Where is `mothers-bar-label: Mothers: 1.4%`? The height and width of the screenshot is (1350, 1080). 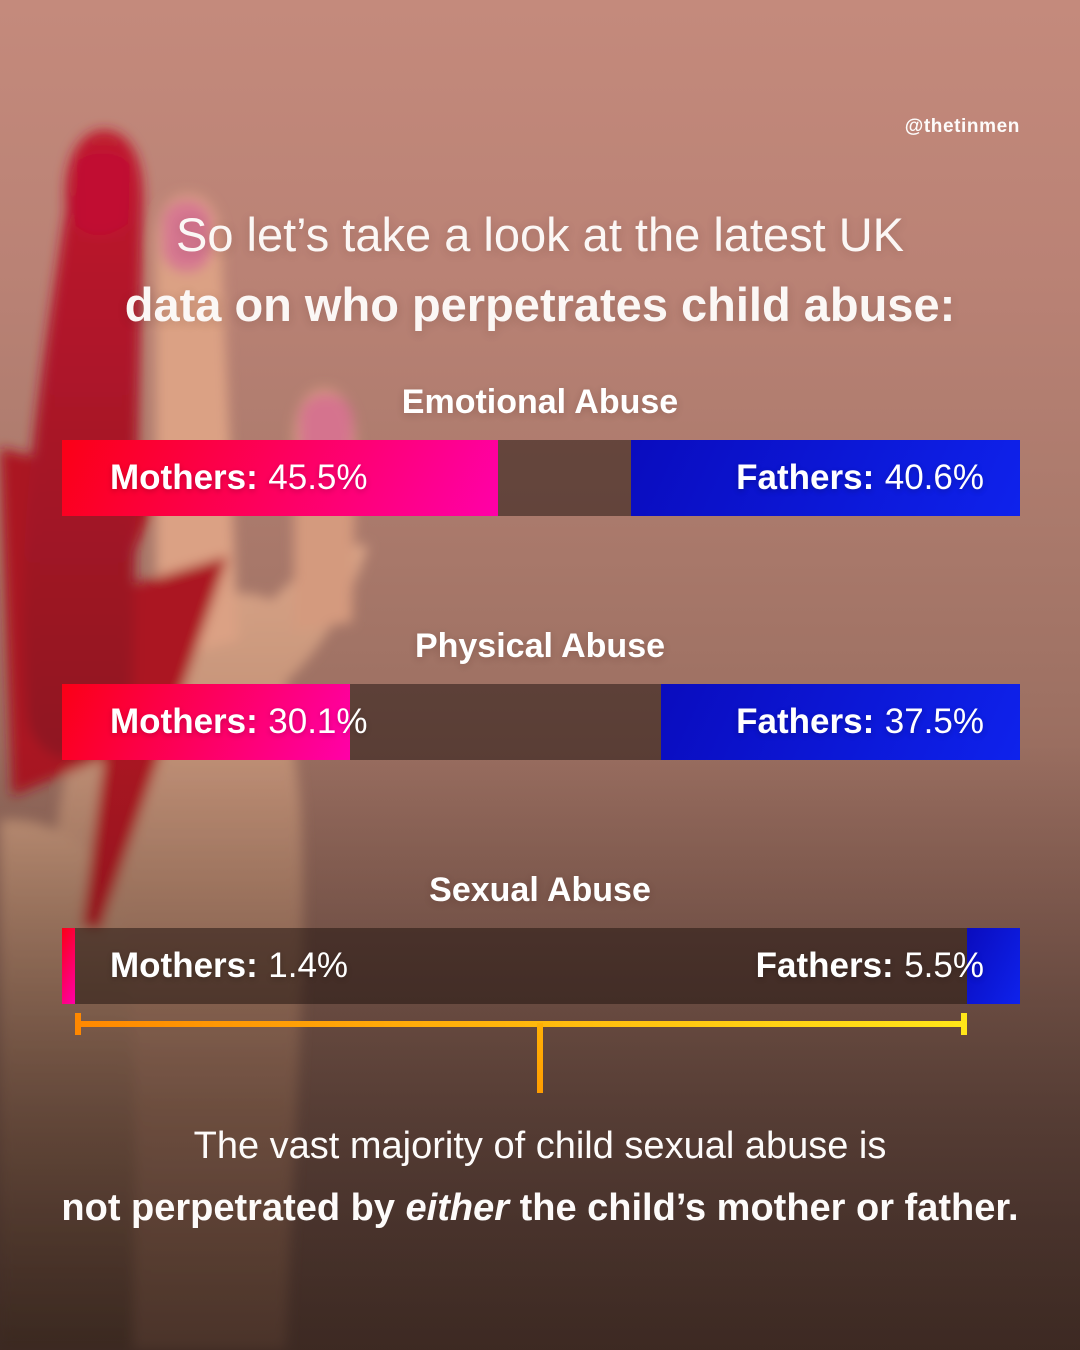
mothers-bar-label: Mothers: 1.4% is located at coordinates (229, 965).